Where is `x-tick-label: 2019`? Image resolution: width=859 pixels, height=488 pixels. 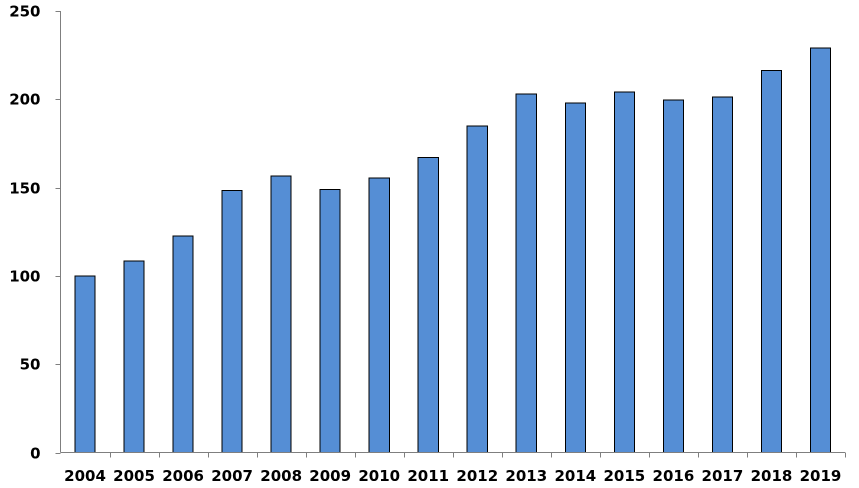 x-tick-label: 2019 is located at coordinates (821, 476).